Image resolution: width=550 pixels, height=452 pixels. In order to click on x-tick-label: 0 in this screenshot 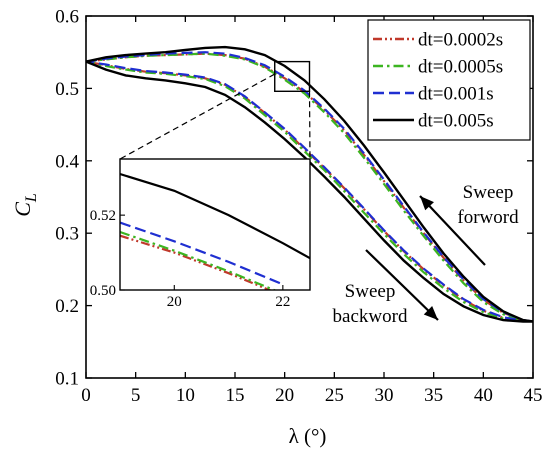, I will do `click(86, 395)`.